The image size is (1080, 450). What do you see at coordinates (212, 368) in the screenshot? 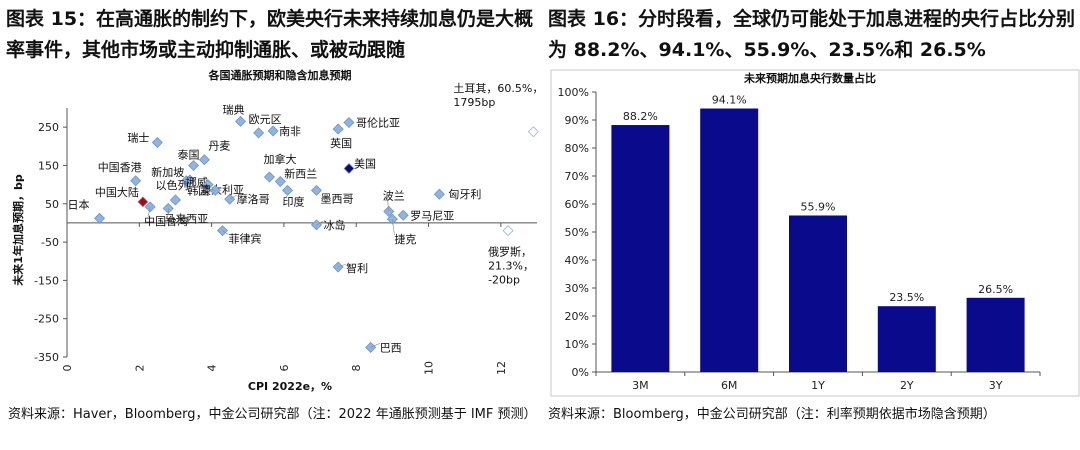
I see `scatter-x-tick-label: 4` at bounding box center [212, 368].